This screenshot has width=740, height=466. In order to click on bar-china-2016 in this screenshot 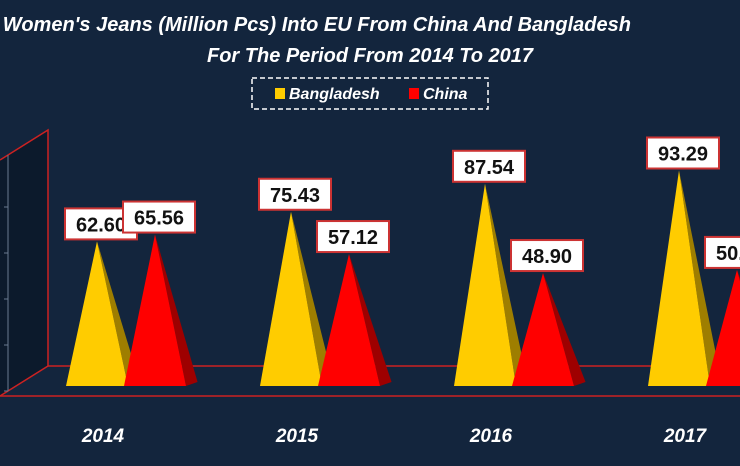, I will do `click(549, 329)`.